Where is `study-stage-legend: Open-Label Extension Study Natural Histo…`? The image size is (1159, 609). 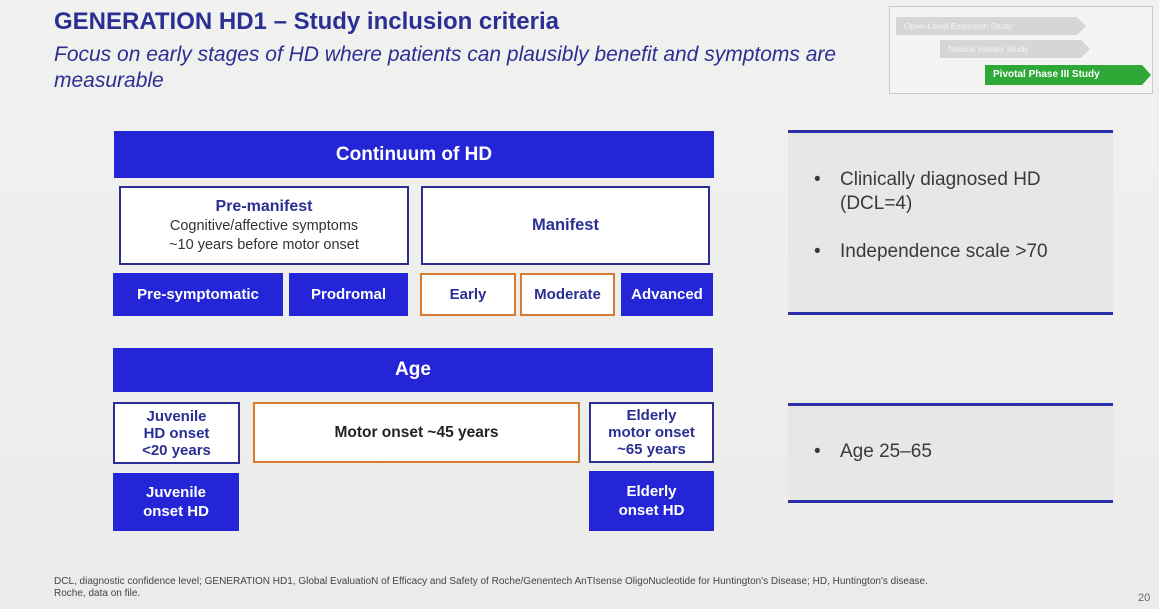
study-stage-legend: Open-Label Extension Study Natural Histo… is located at coordinates (1021, 50).